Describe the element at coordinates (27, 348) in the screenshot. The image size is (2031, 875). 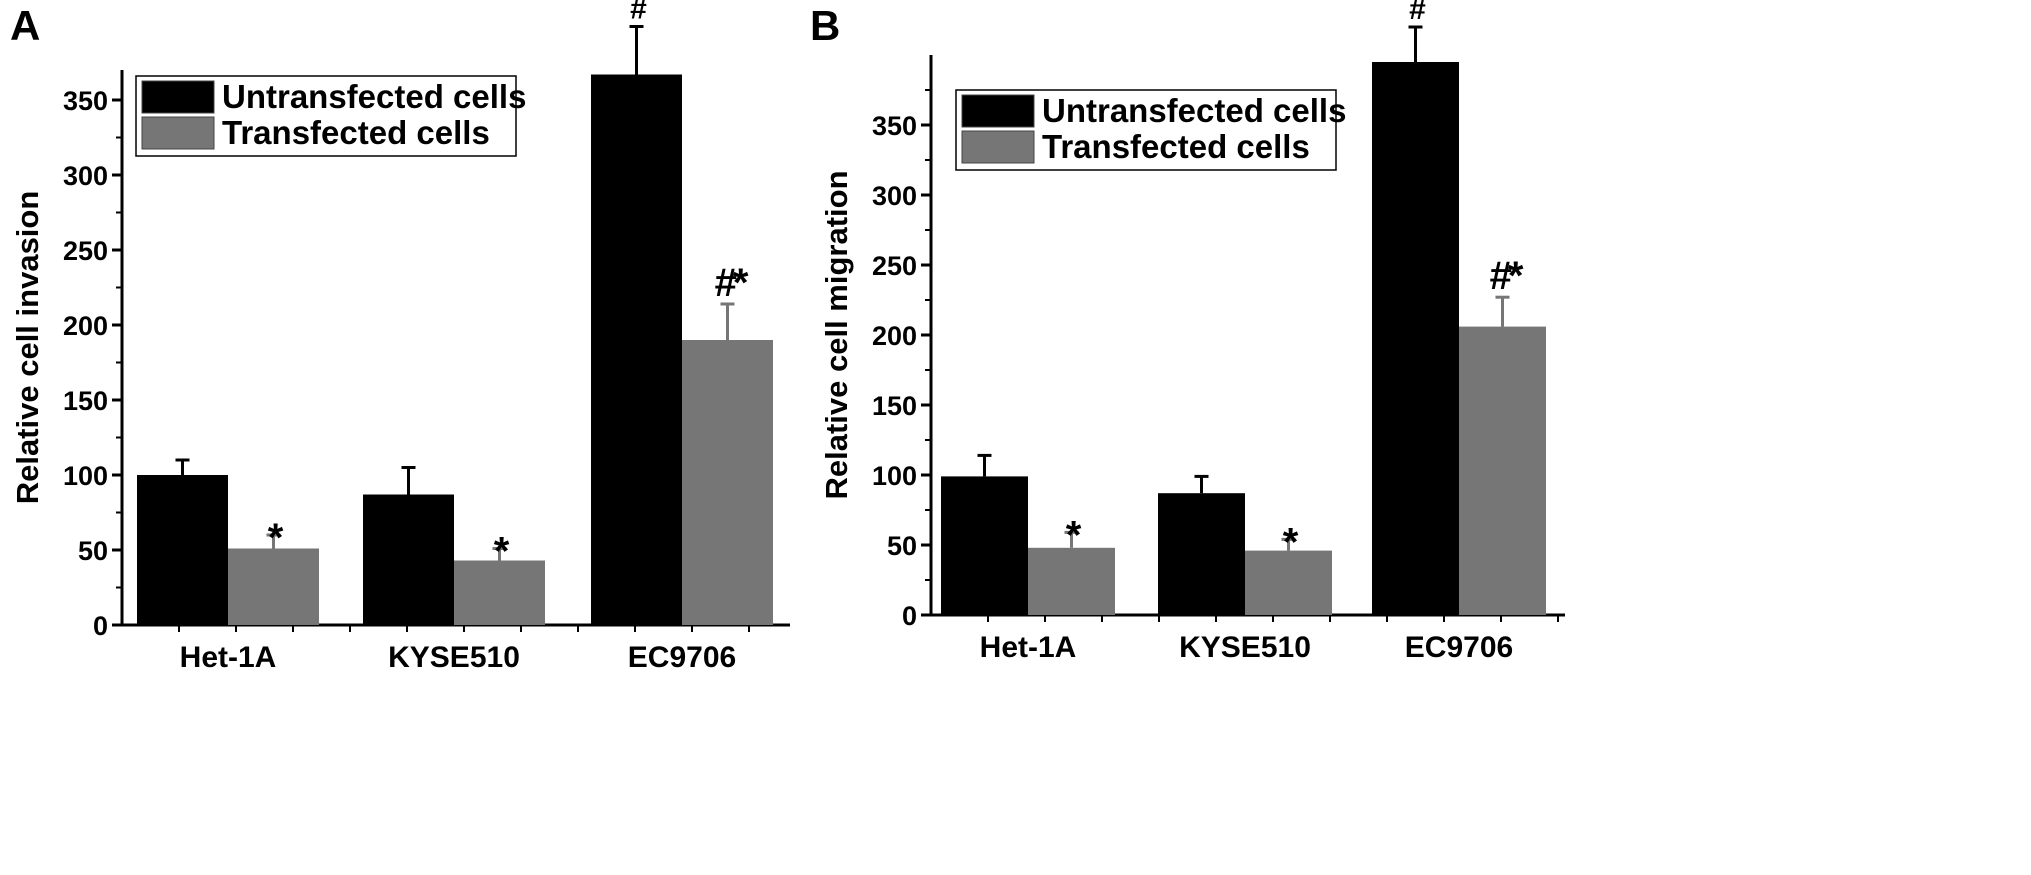
I see `y-axis-label: Relative cell invasion` at that location.